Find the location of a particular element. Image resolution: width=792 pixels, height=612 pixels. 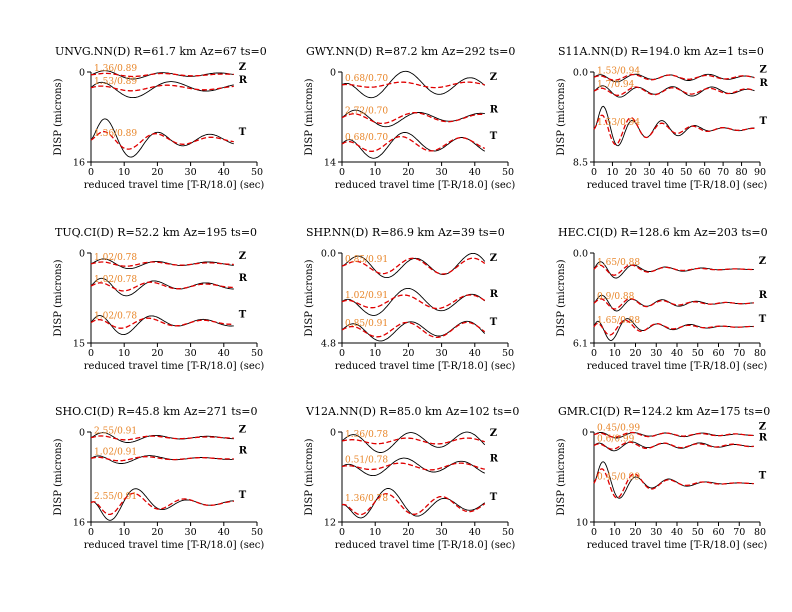

y-tick-label: 14 is located at coordinates (330, 163).